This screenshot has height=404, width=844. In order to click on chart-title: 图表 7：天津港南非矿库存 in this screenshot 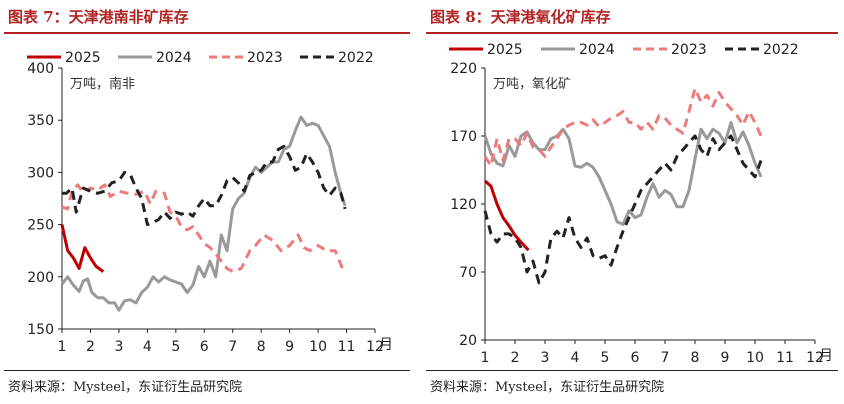, I will do `click(98, 17)`.